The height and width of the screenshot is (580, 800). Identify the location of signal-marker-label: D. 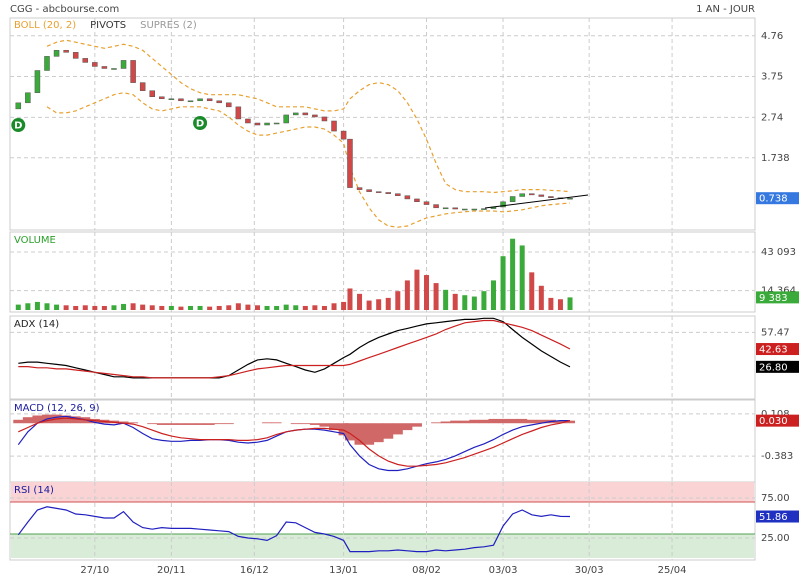
(200, 124).